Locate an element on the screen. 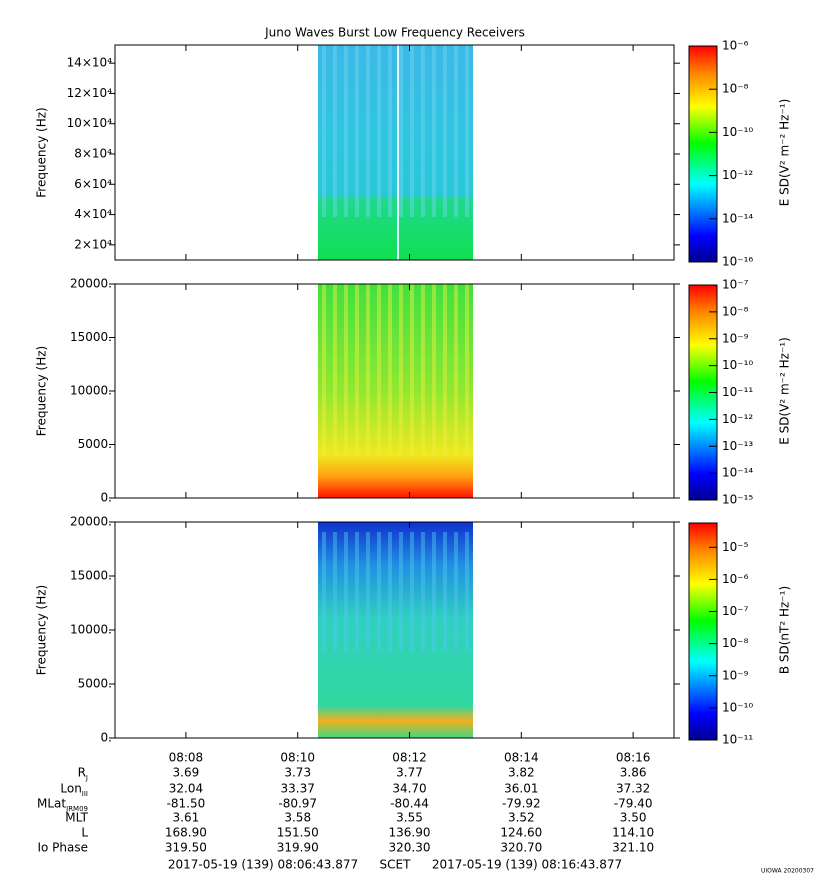 Image resolution: width=815 pixels, height=884 pixels. row-label: Io Phase is located at coordinates (62, 848).